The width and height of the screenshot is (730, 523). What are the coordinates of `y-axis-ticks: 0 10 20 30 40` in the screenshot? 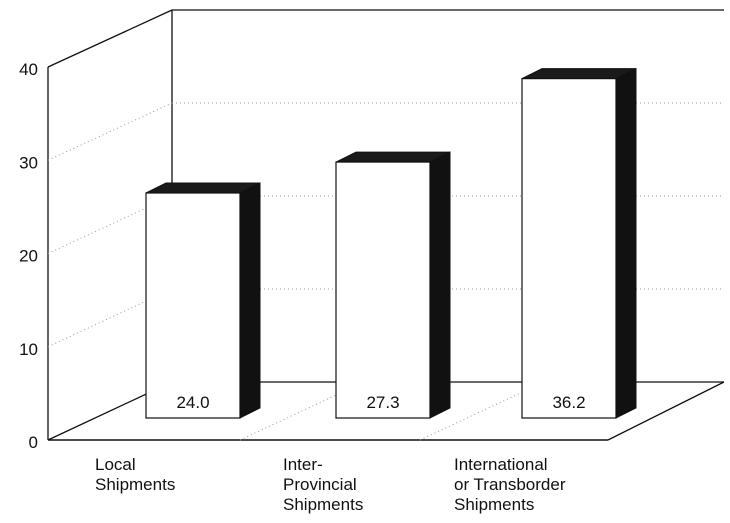 It's located at (28, 256).